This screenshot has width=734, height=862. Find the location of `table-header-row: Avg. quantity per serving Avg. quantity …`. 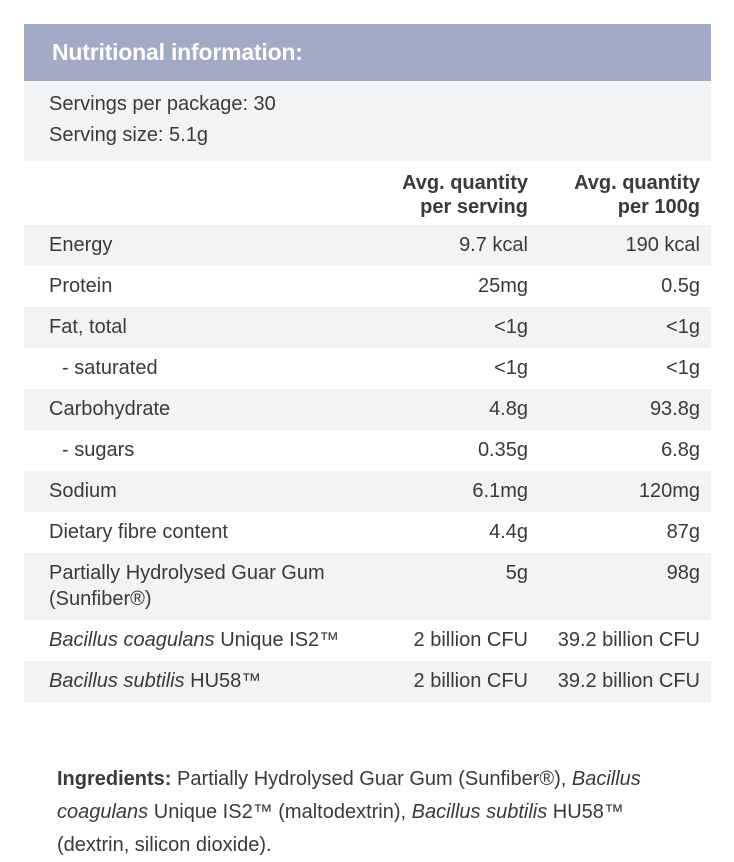

table-header-row: Avg. quantity per serving Avg. quantity … is located at coordinates (367, 193).